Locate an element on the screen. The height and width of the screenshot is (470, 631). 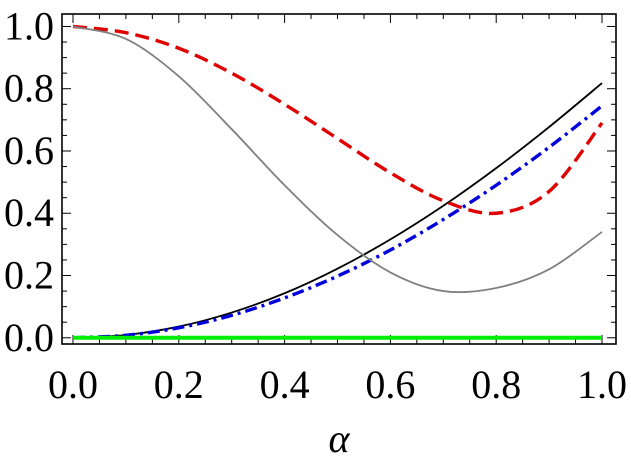
x-tick-label: 0.4 is located at coordinates (285, 384).